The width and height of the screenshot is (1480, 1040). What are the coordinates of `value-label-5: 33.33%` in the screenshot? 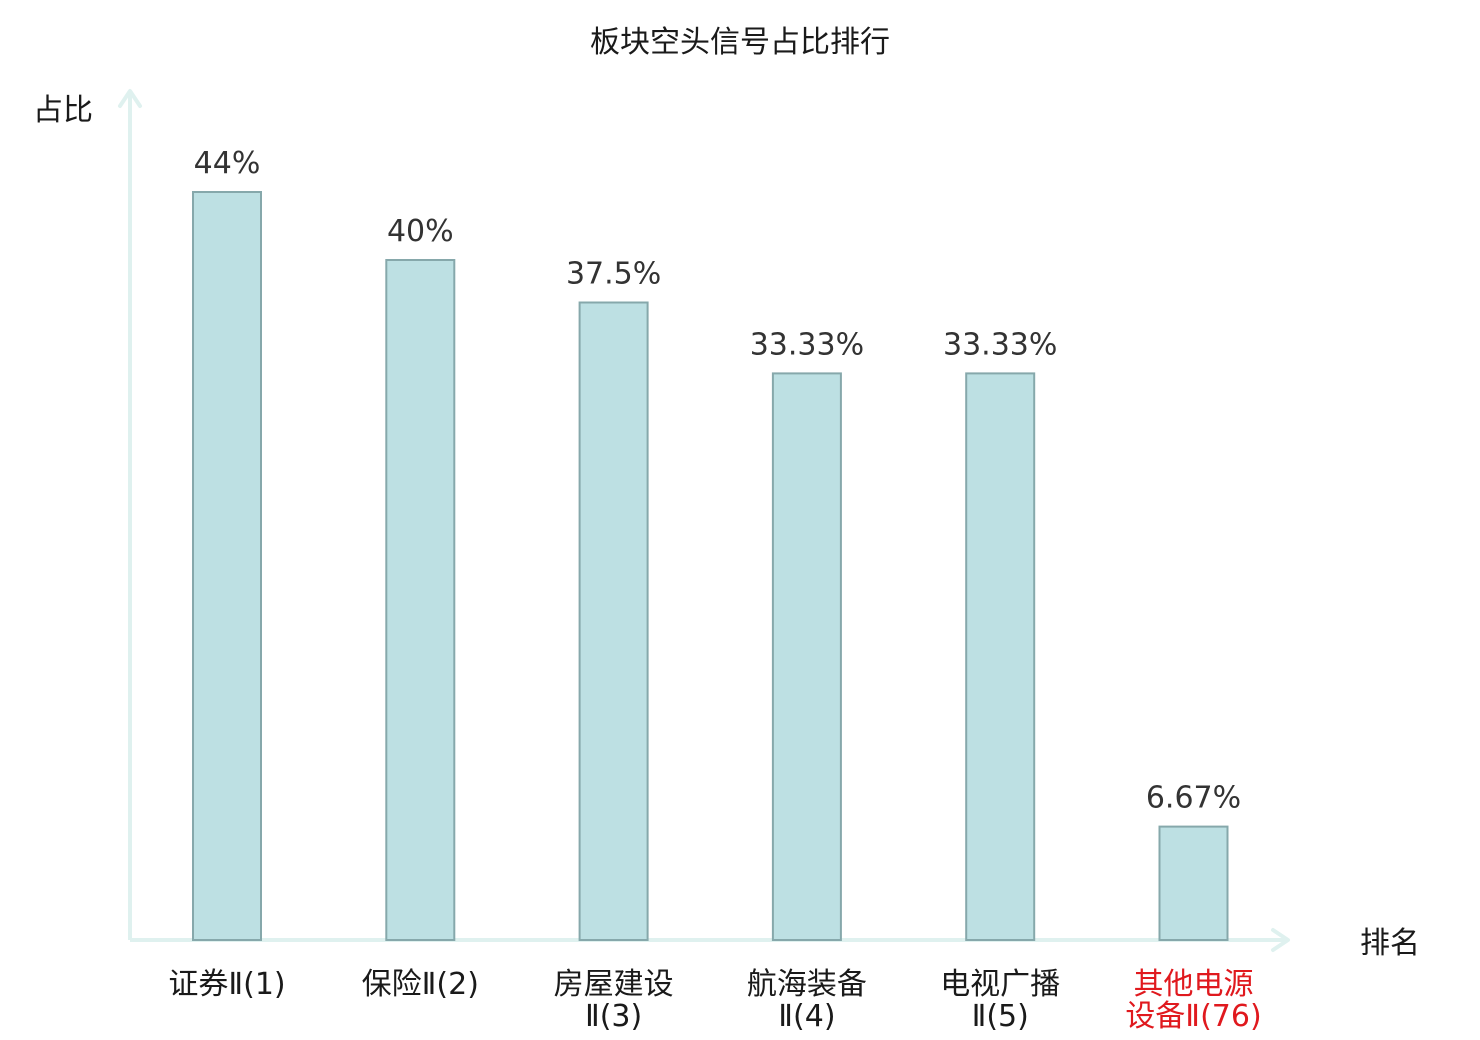 It's located at (1000, 344).